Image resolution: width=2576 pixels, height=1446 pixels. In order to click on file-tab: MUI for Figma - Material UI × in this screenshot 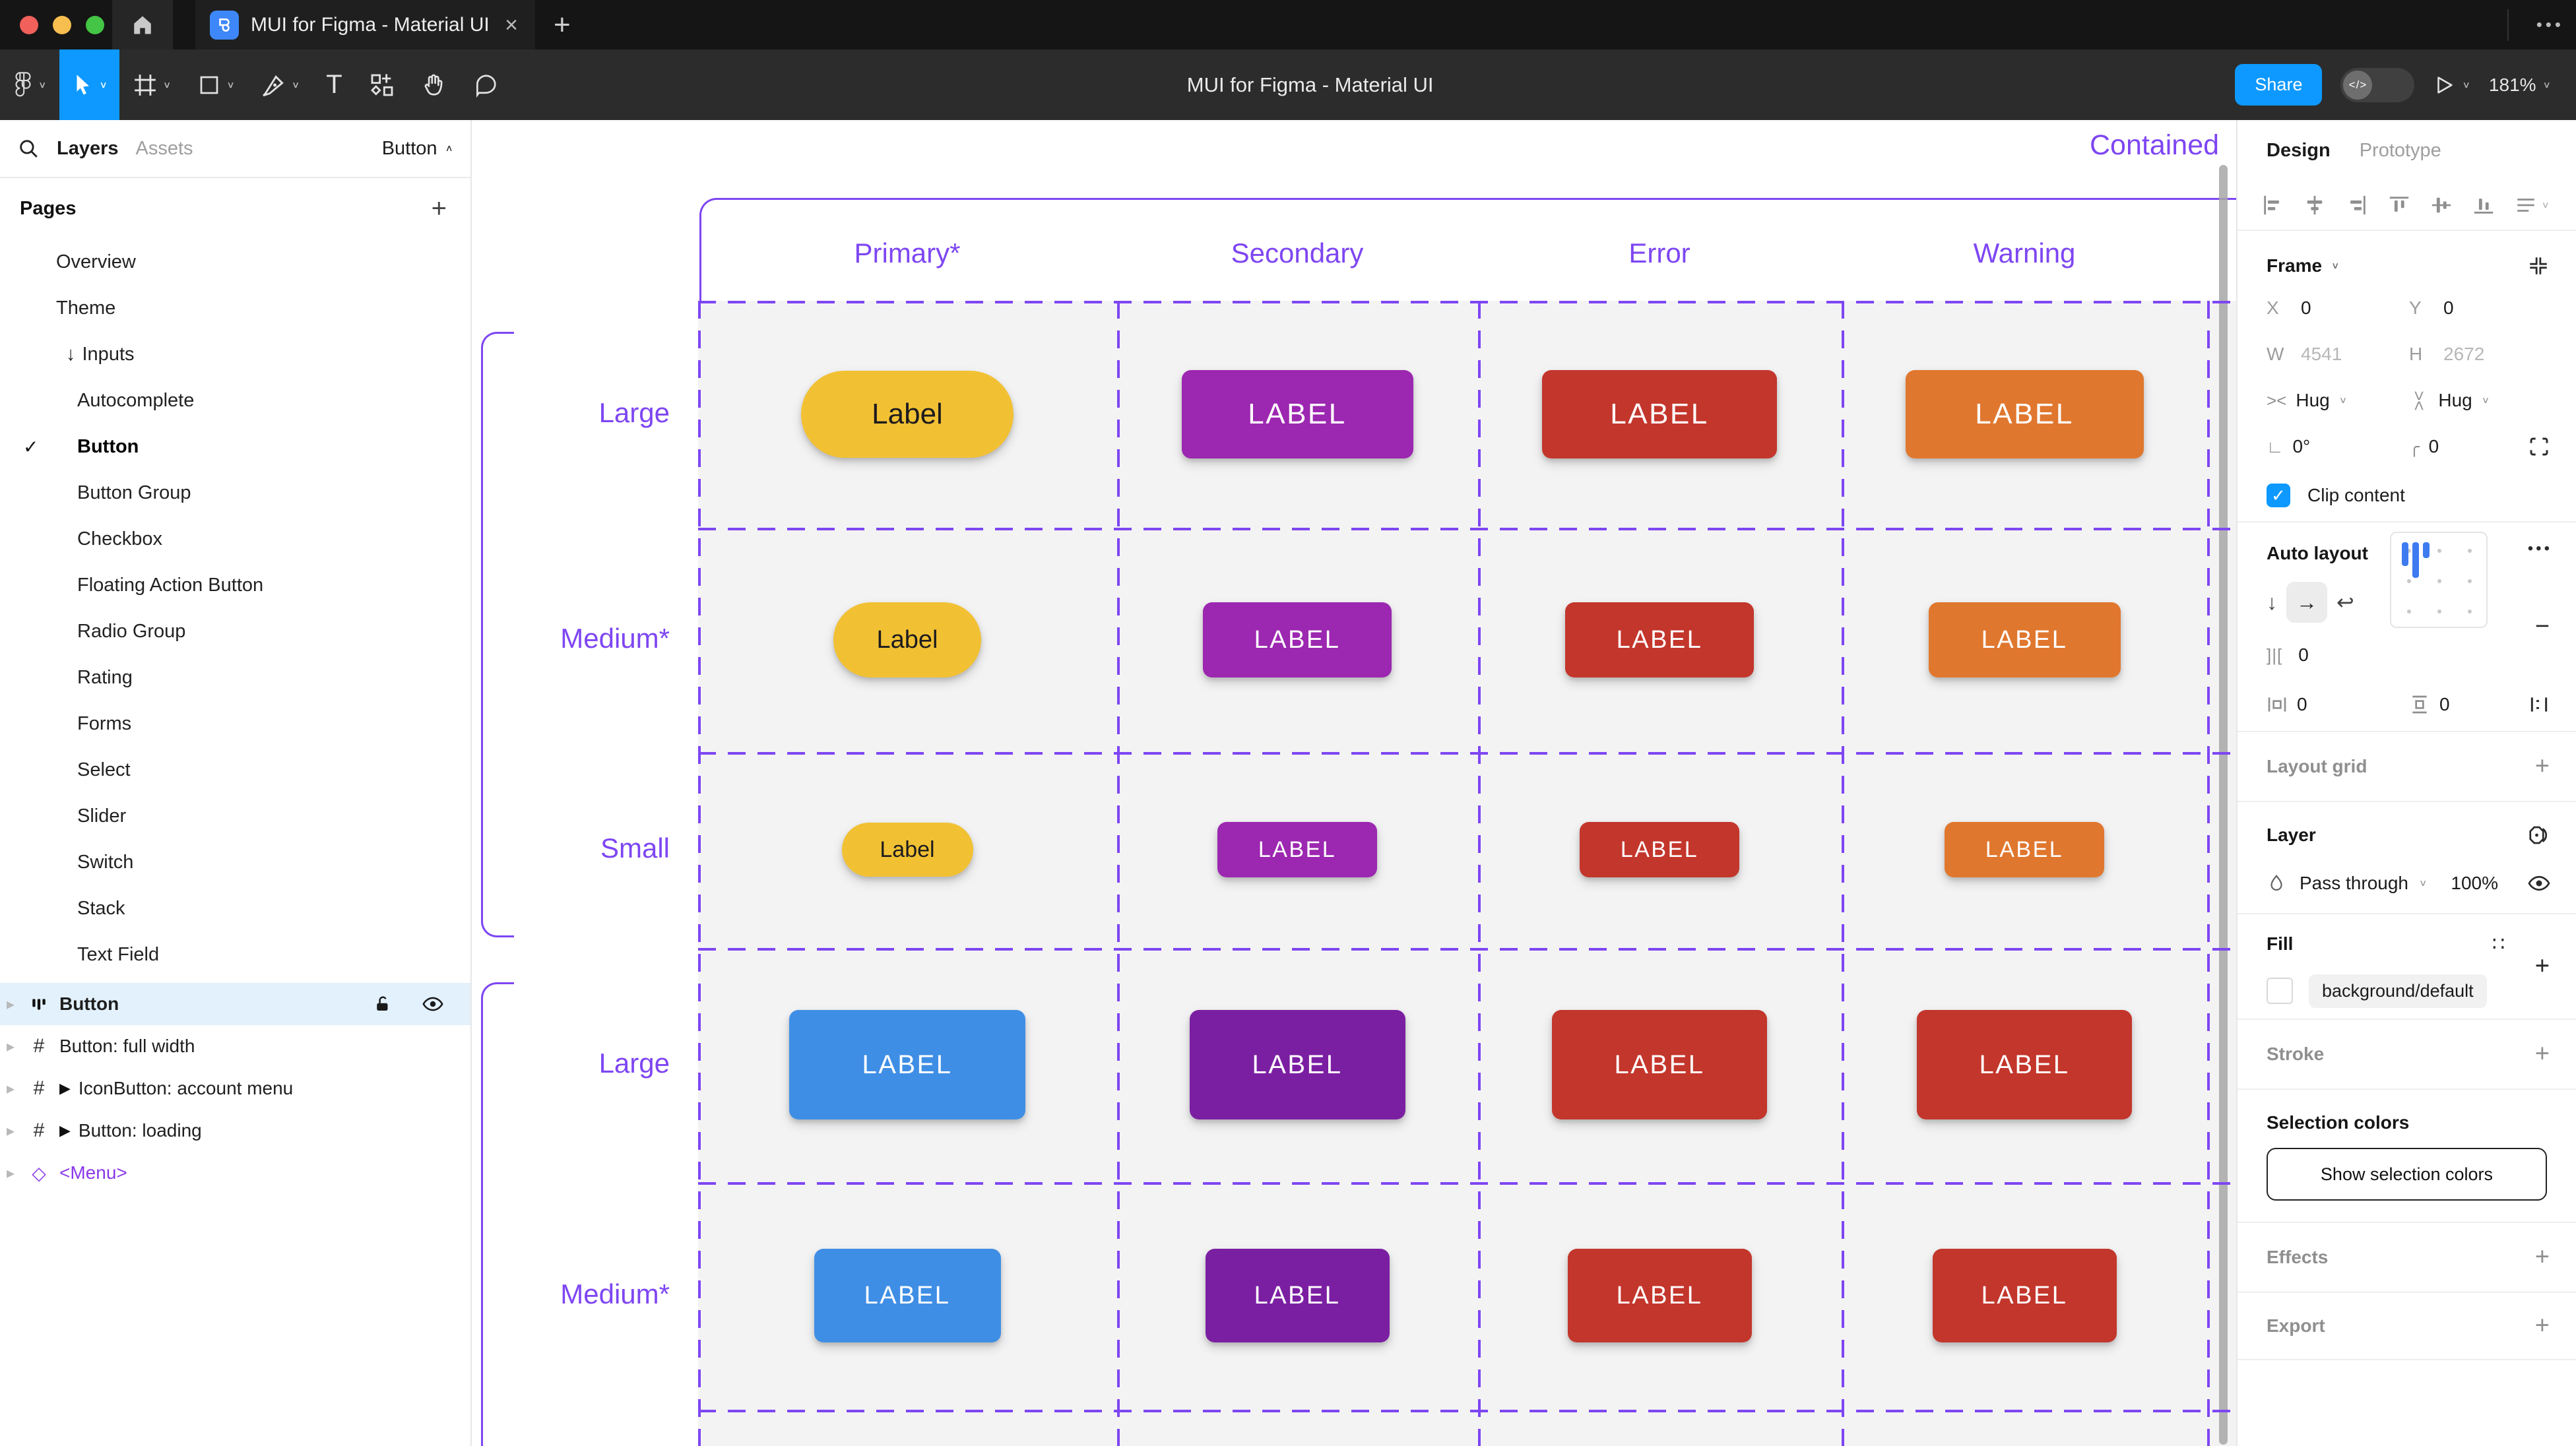, I will do `click(365, 24)`.